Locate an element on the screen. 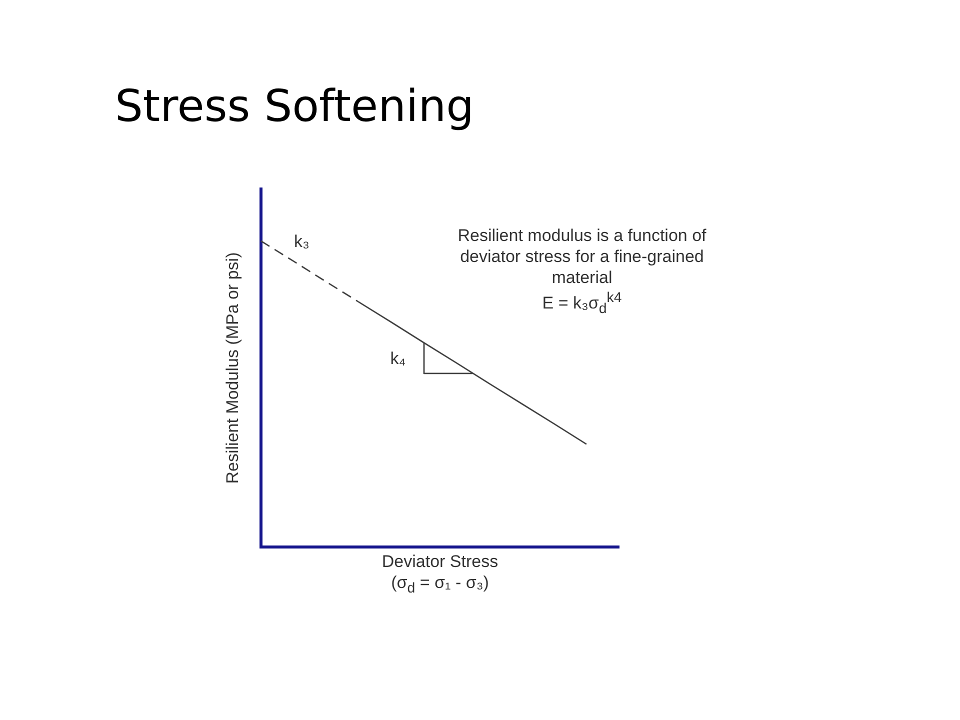 This screenshot has width=960, height=720. y-axis-title: Resilient Modulus (MPa or psi) is located at coordinates (232, 368).